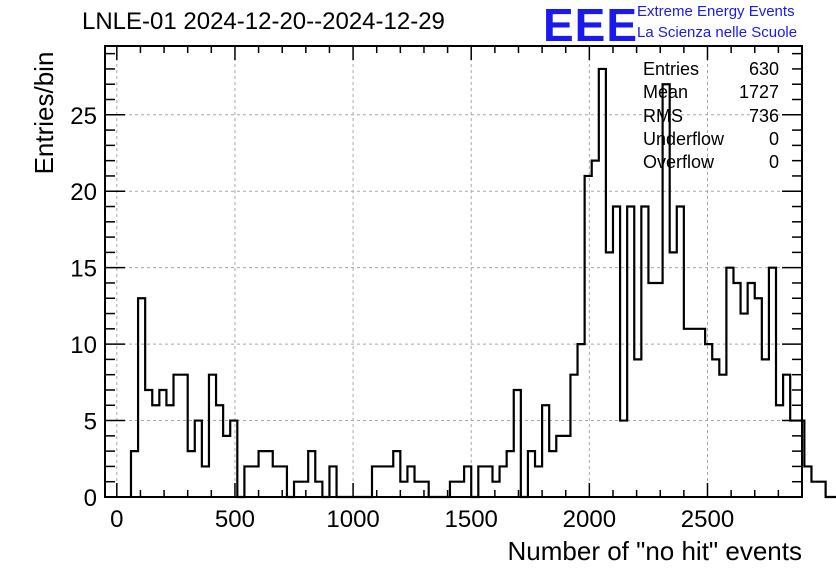 The width and height of the screenshot is (836, 572). I want to click on stat-row-overflow: Overflow 0, so click(711, 162).